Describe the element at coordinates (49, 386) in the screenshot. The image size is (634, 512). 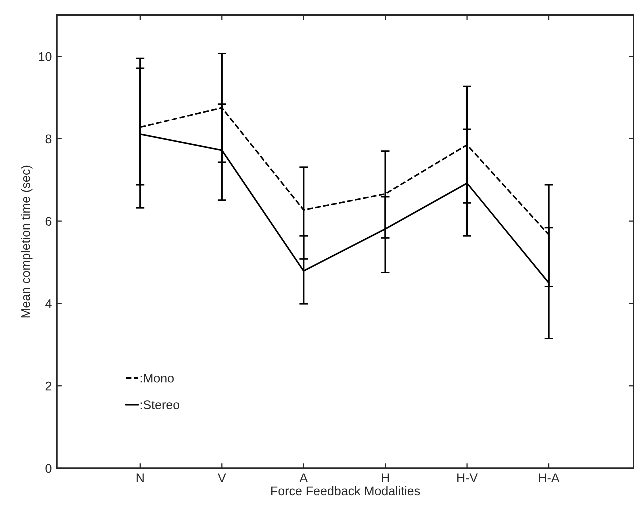
I see `y-tick-label: 2` at that location.